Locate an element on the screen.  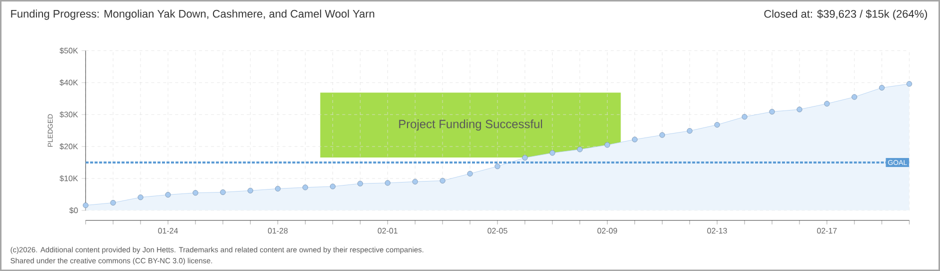
chart-subtitle: Closed at: $39,623 / $15k (264%) is located at coordinates (846, 15).